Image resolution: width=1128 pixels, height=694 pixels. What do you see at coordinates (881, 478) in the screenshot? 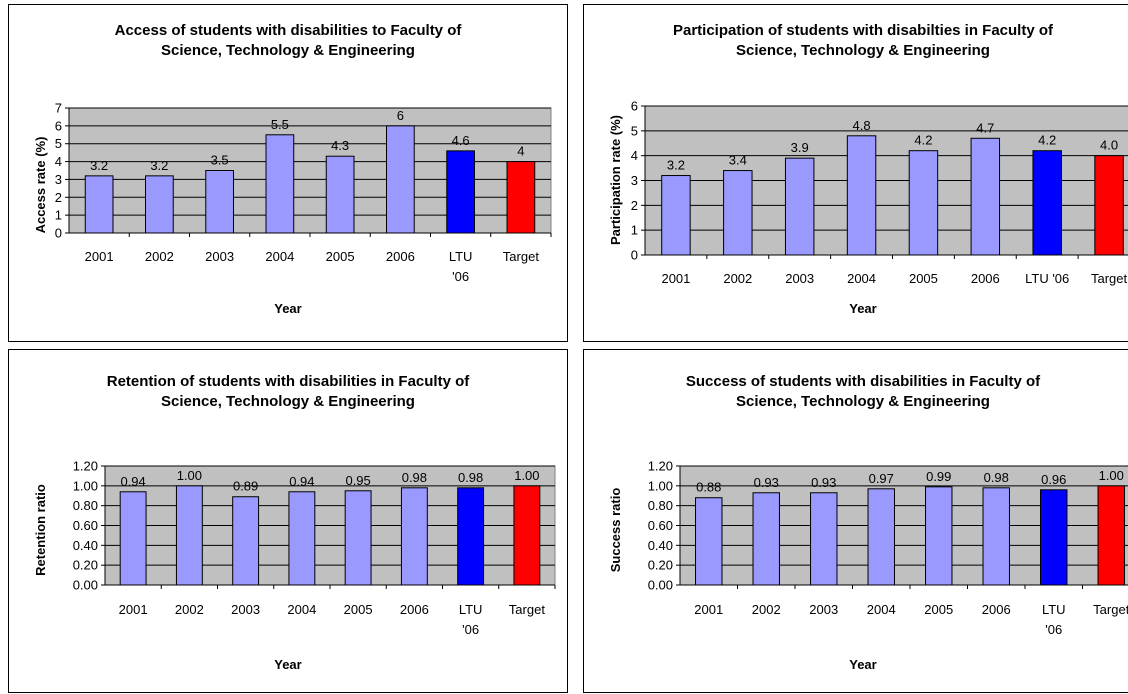
I see `data-label: 0.97` at bounding box center [881, 478].